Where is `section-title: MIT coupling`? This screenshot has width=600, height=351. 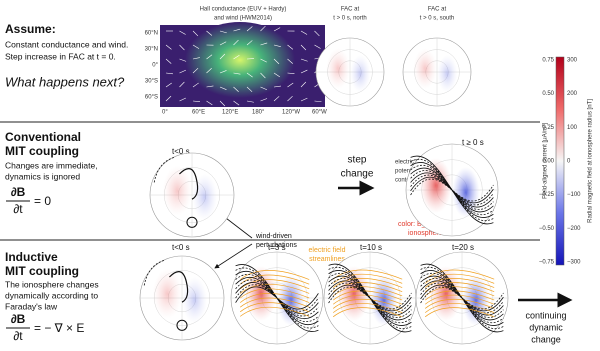
section-title: MIT coupling is located at coordinates (42, 271).